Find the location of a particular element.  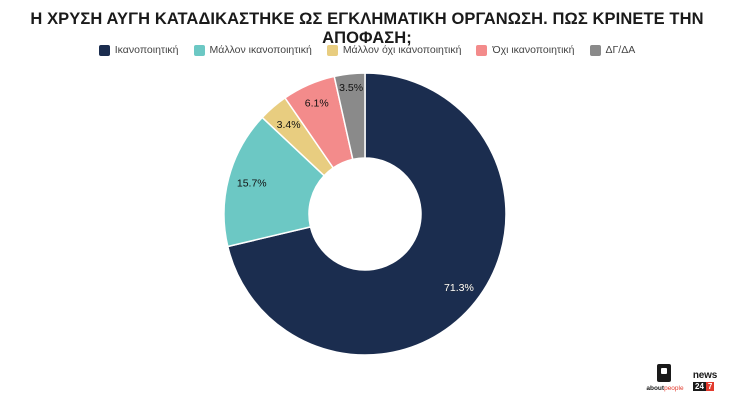

news247-logo: news 24 7 is located at coordinates (705, 382).